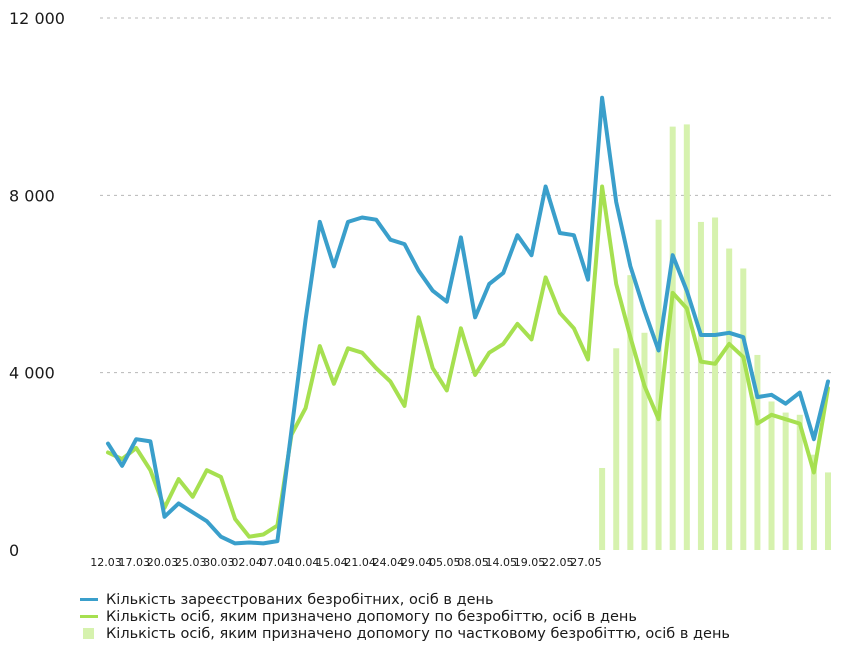 This screenshot has width=847, height=645. What do you see at coordinates (558, 562) in the screenshot?
I see `x-tick-label: 22.05` at bounding box center [558, 562].